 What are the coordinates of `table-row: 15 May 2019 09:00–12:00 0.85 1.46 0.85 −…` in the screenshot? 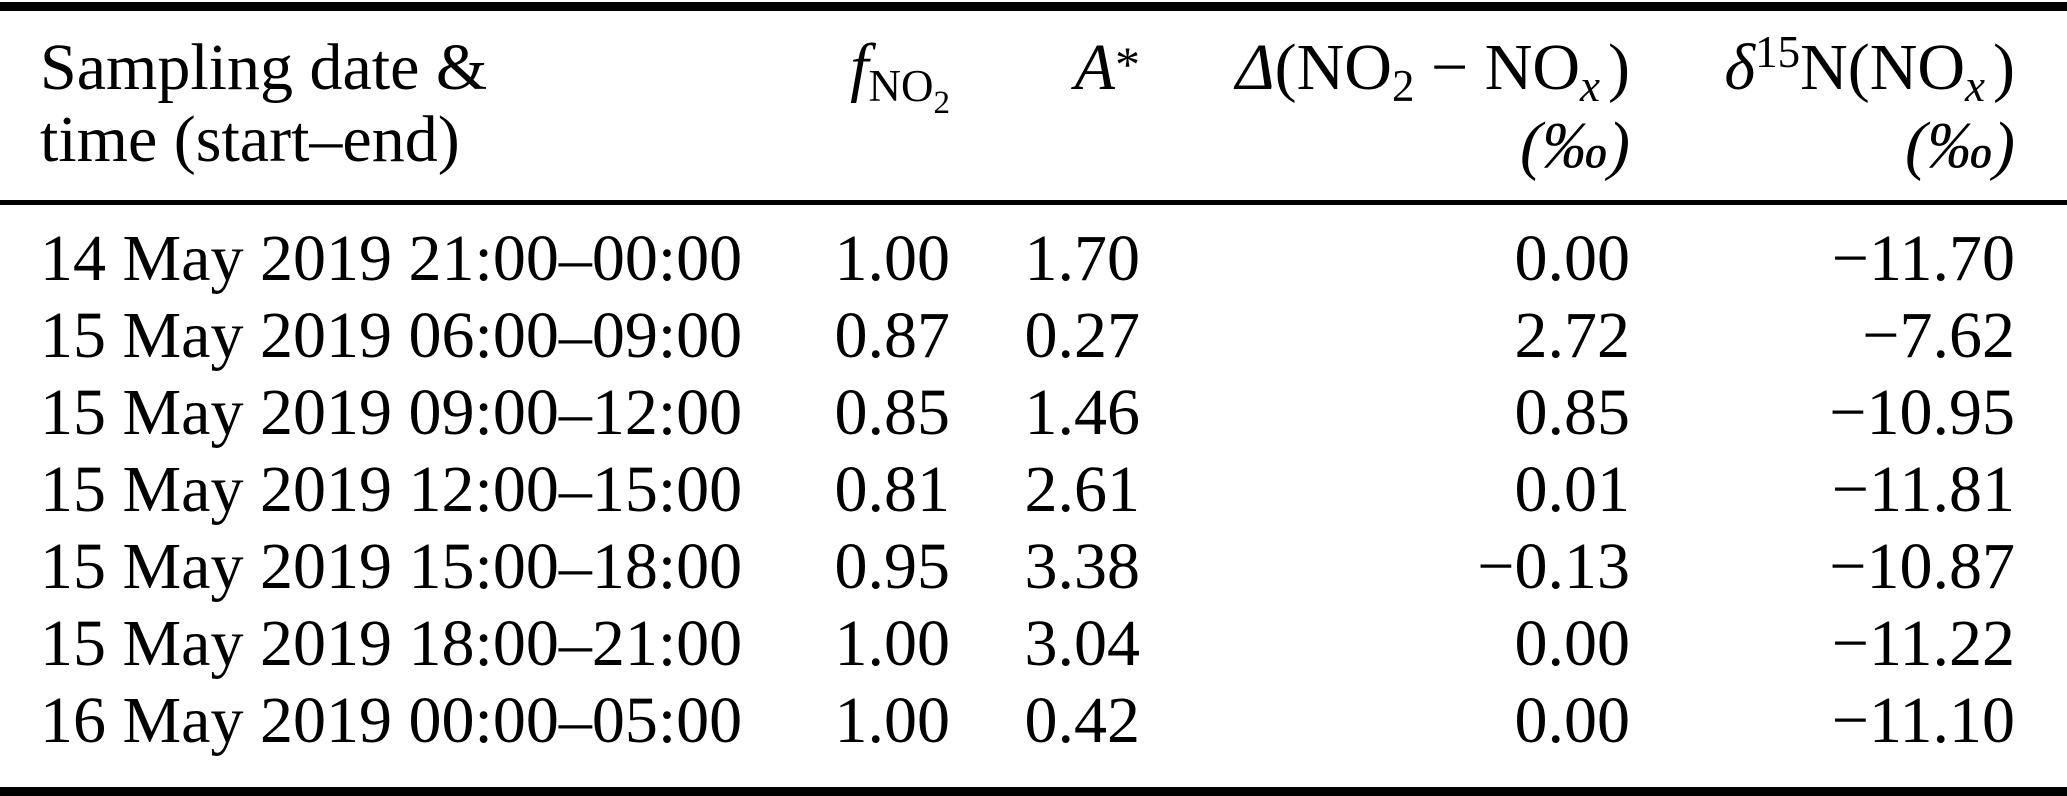 It's located at (1033, 412).